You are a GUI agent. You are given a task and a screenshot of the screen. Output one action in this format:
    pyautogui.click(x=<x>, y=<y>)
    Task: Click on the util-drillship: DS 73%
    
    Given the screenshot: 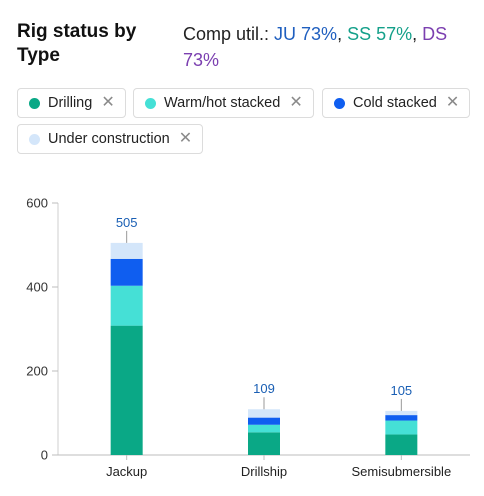 What is the action you would take?
    pyautogui.click(x=315, y=47)
    